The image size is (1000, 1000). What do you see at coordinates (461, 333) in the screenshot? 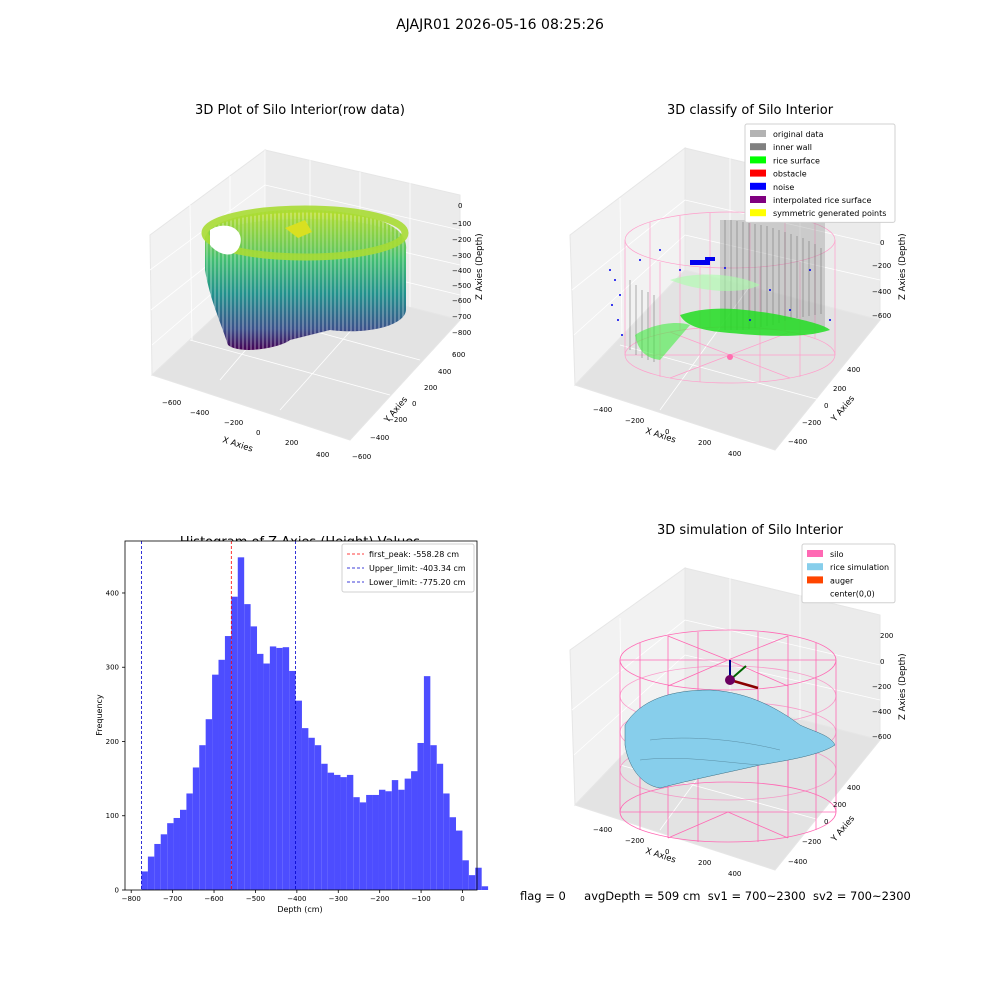
I see `raw-ztick: −800` at bounding box center [461, 333].